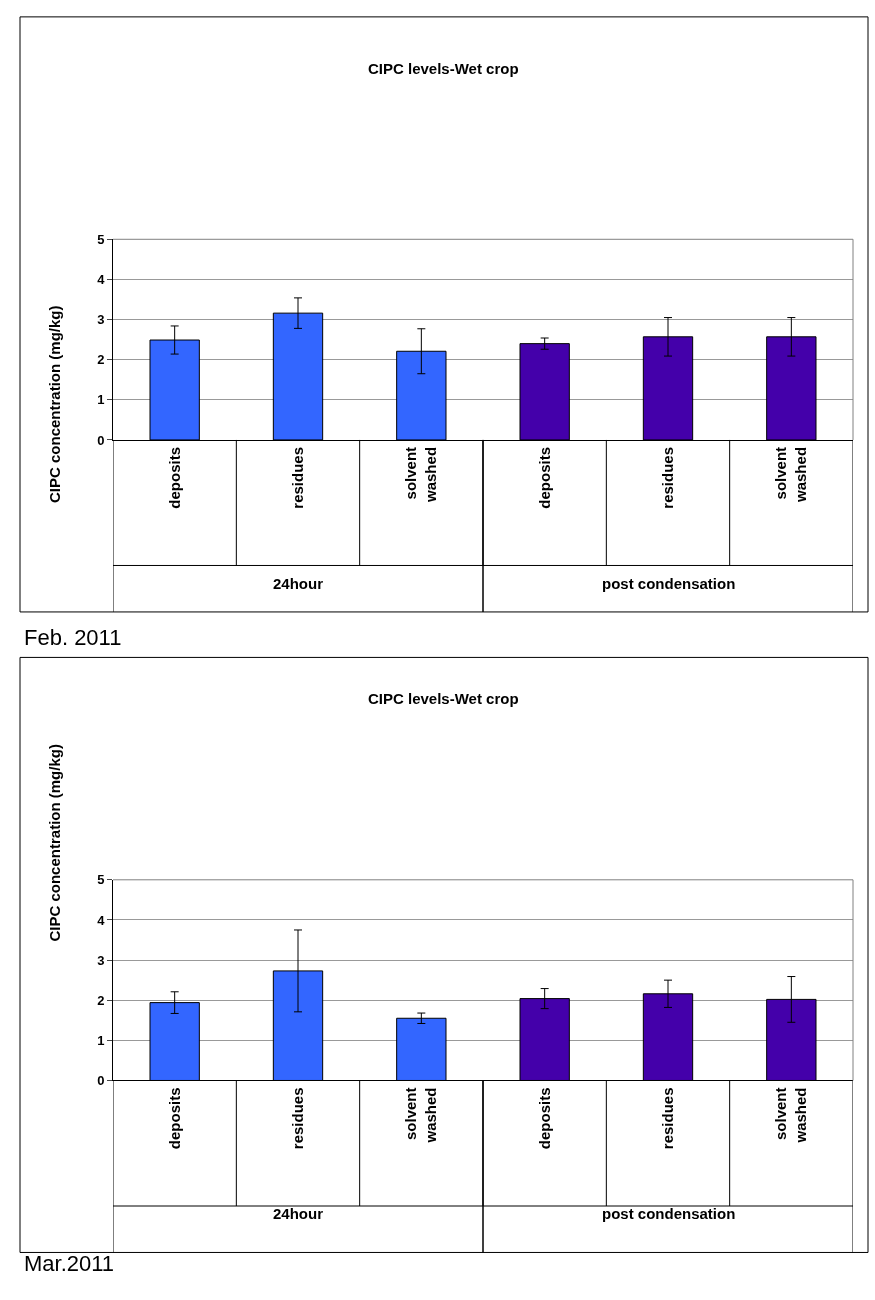  Describe the element at coordinates (69, 1263) in the screenshot. I see `text: Mar.2011` at that location.